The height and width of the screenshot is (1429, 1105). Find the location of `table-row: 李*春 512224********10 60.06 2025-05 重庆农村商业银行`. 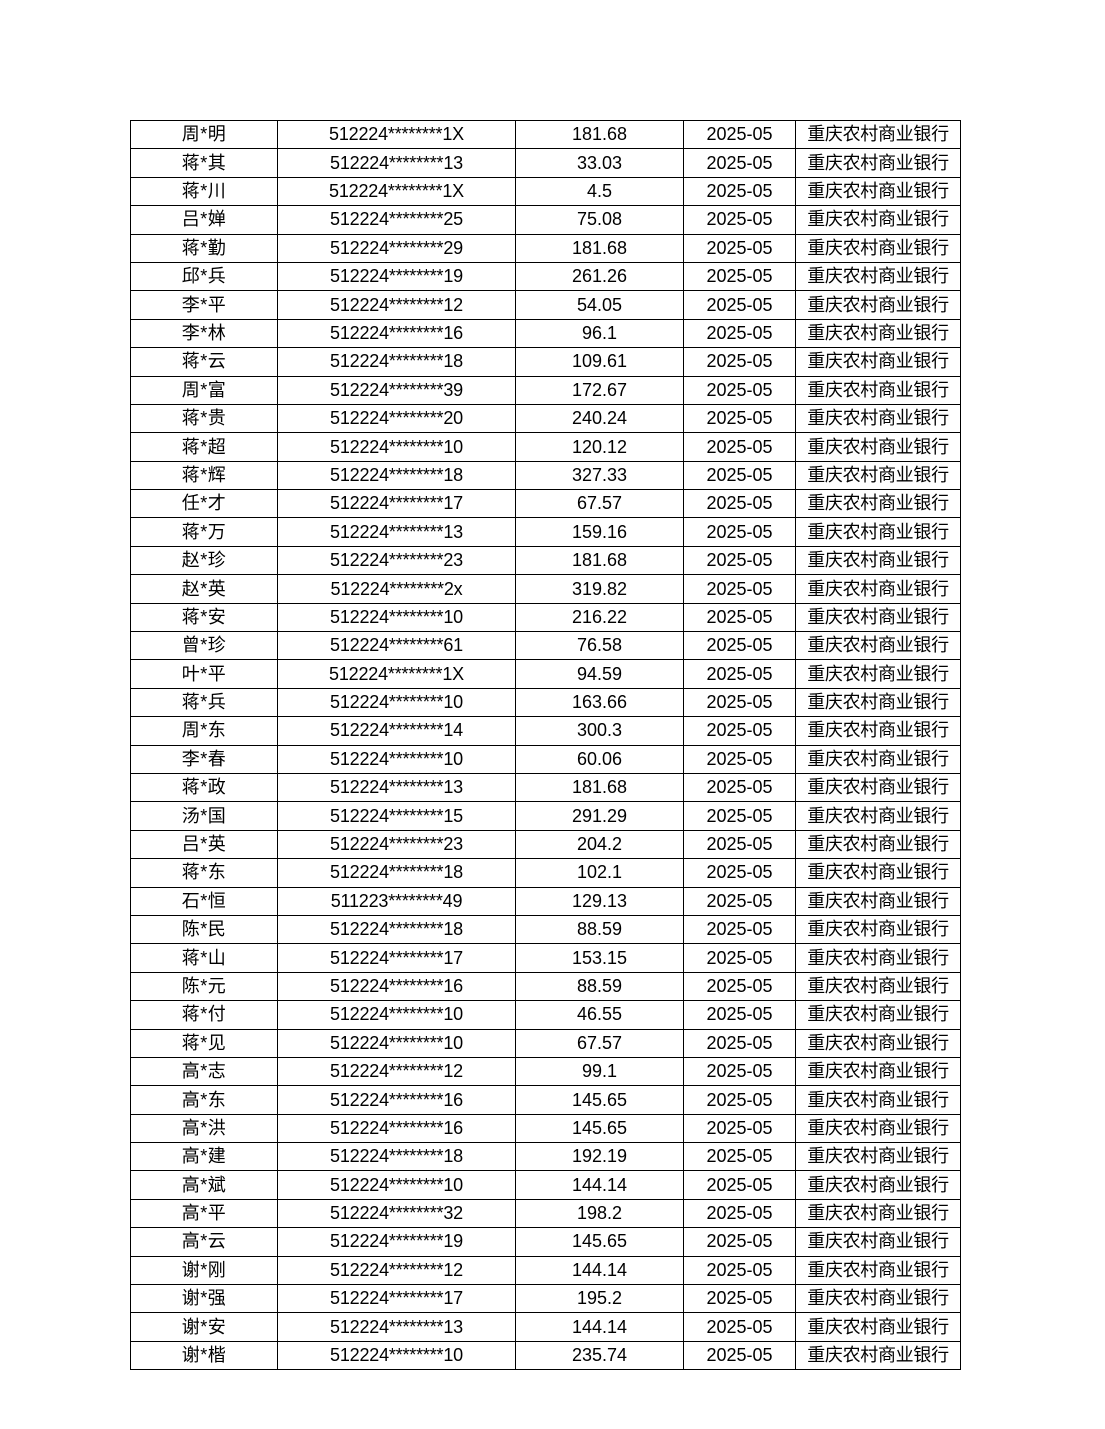

table-row: 李*春 512224********10 60.06 2025-05 重庆农村商业银行 is located at coordinates (545, 759).